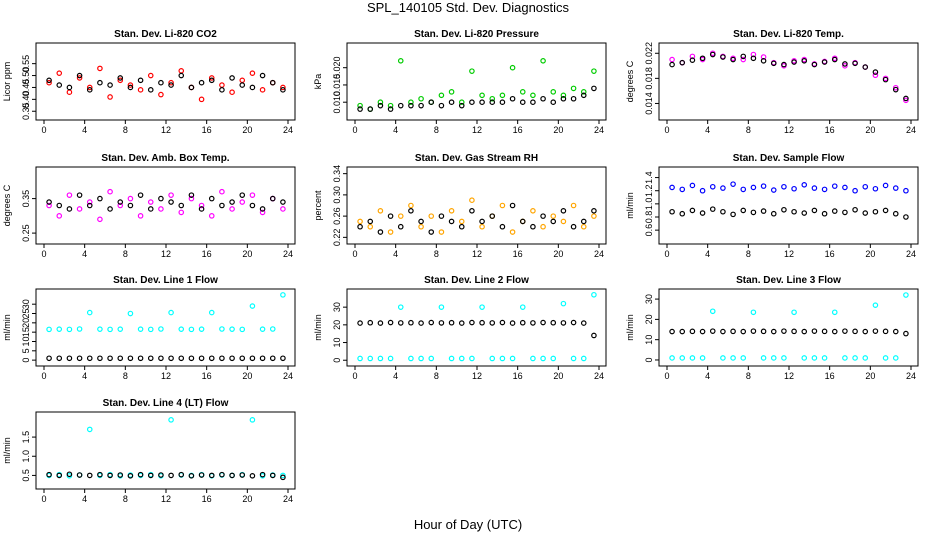 This screenshot has width=936, height=540. Describe the element at coordinates (788, 34) in the screenshot. I see `panel-title: Stan. Dev. Li-820 Temp.` at that location.